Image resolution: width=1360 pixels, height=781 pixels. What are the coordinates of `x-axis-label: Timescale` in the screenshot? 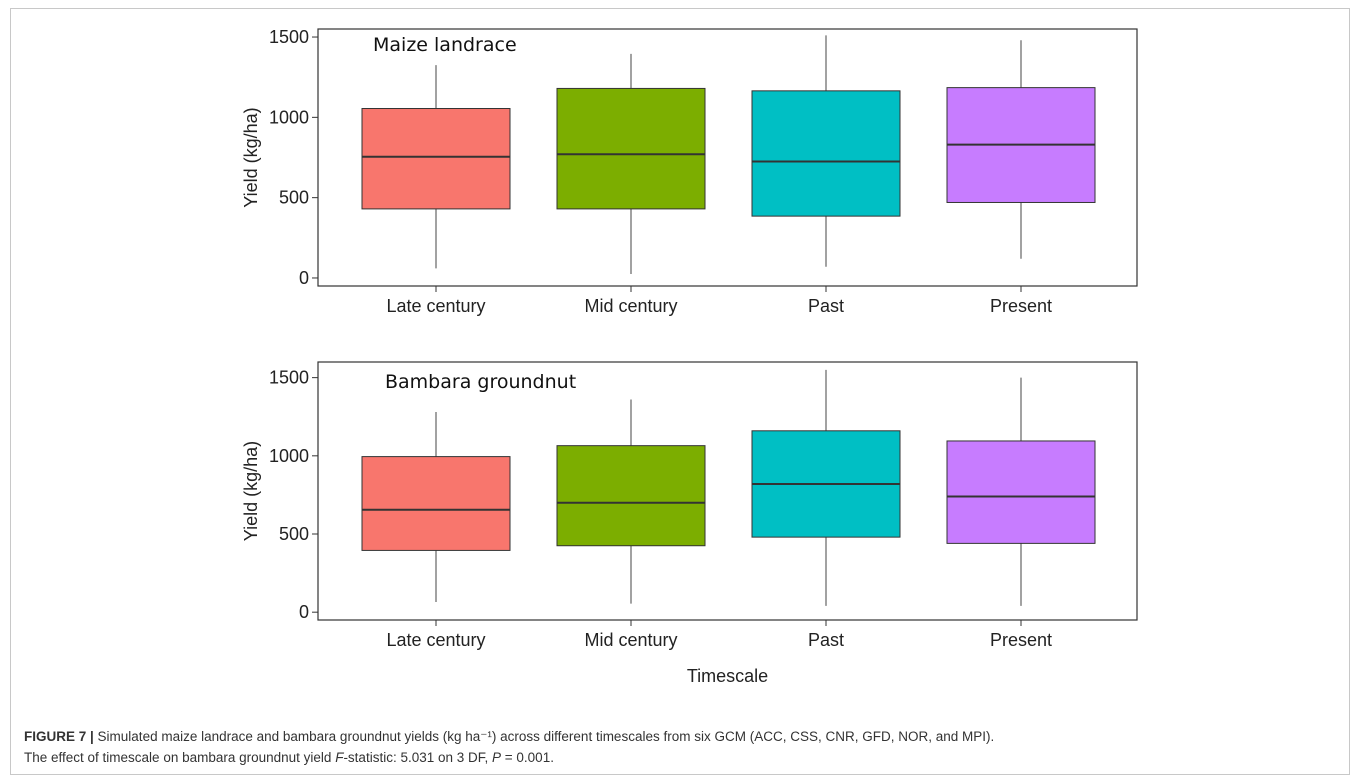 It's located at (727, 676).